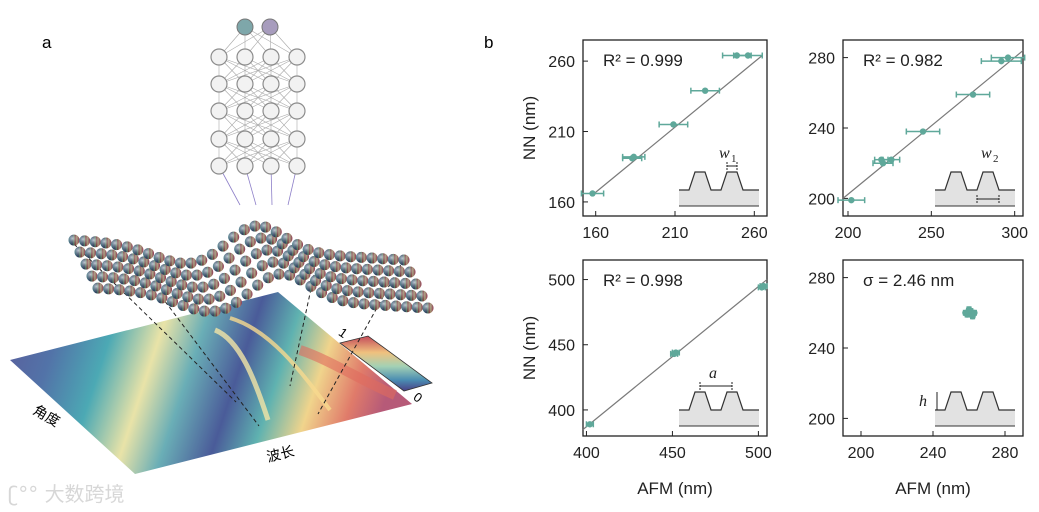  What do you see at coordinates (861, 453) in the screenshot?
I see `x-tick-label: 200` at bounding box center [861, 453].